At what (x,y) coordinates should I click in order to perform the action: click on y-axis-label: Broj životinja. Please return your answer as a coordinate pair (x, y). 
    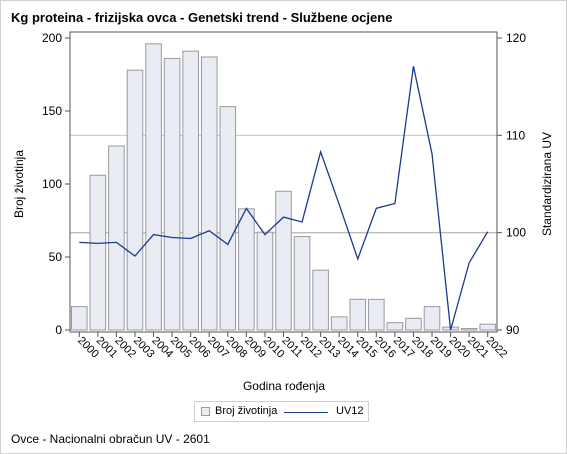
    Looking at the image, I should click on (19, 184).